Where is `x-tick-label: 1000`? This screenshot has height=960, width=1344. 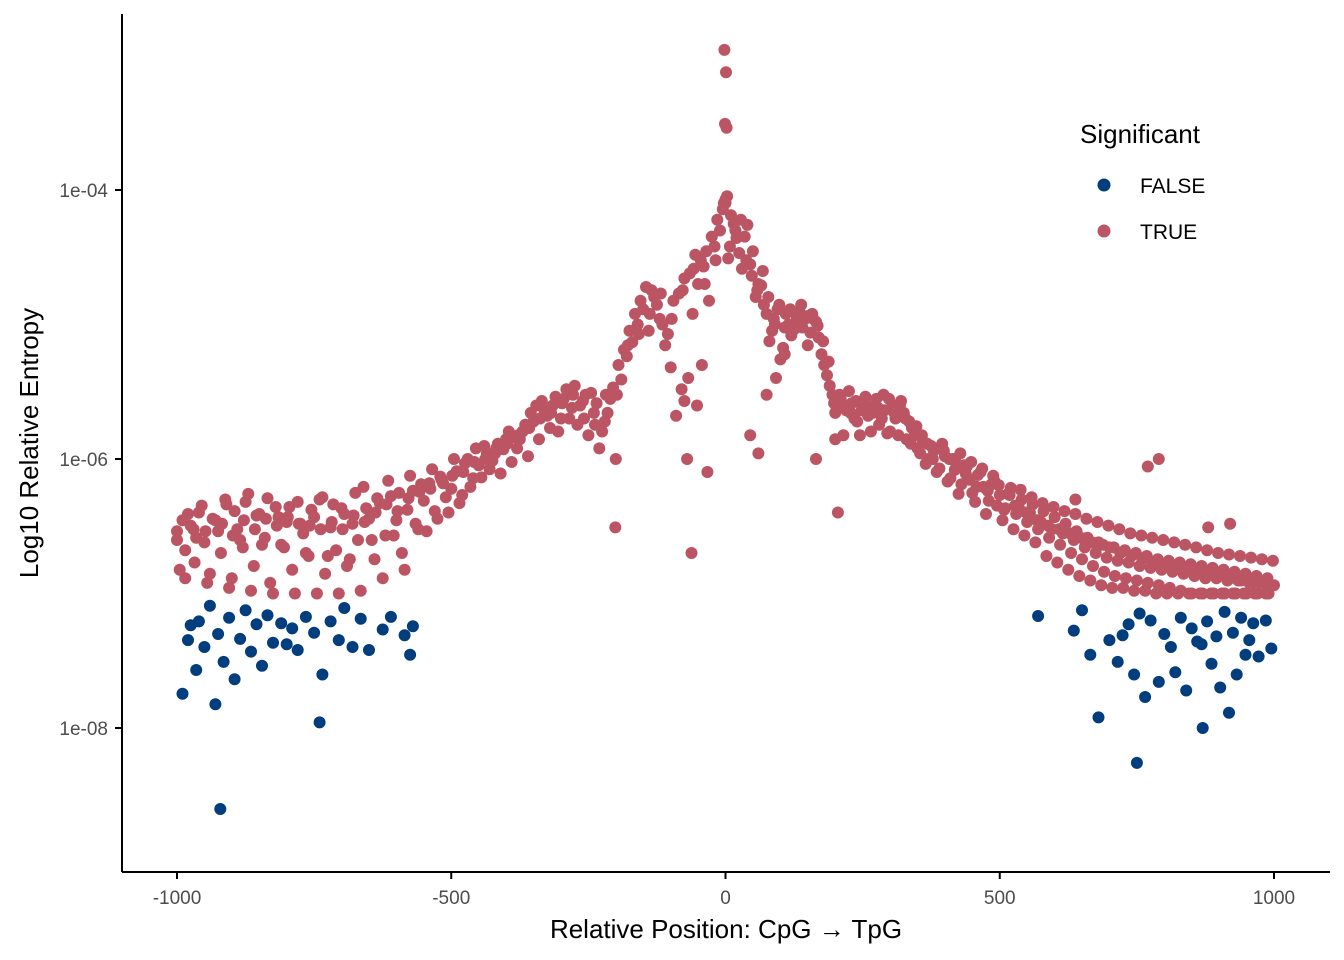 x-tick-label: 1000 is located at coordinates (1274, 898).